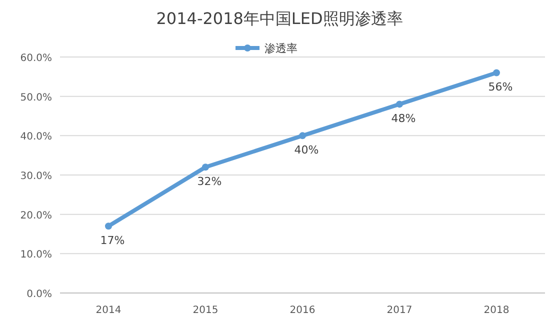 Image resolution: width=559 pixels, height=329 pixels. I want to click on y-tick-label: 10.0%, so click(36, 255).